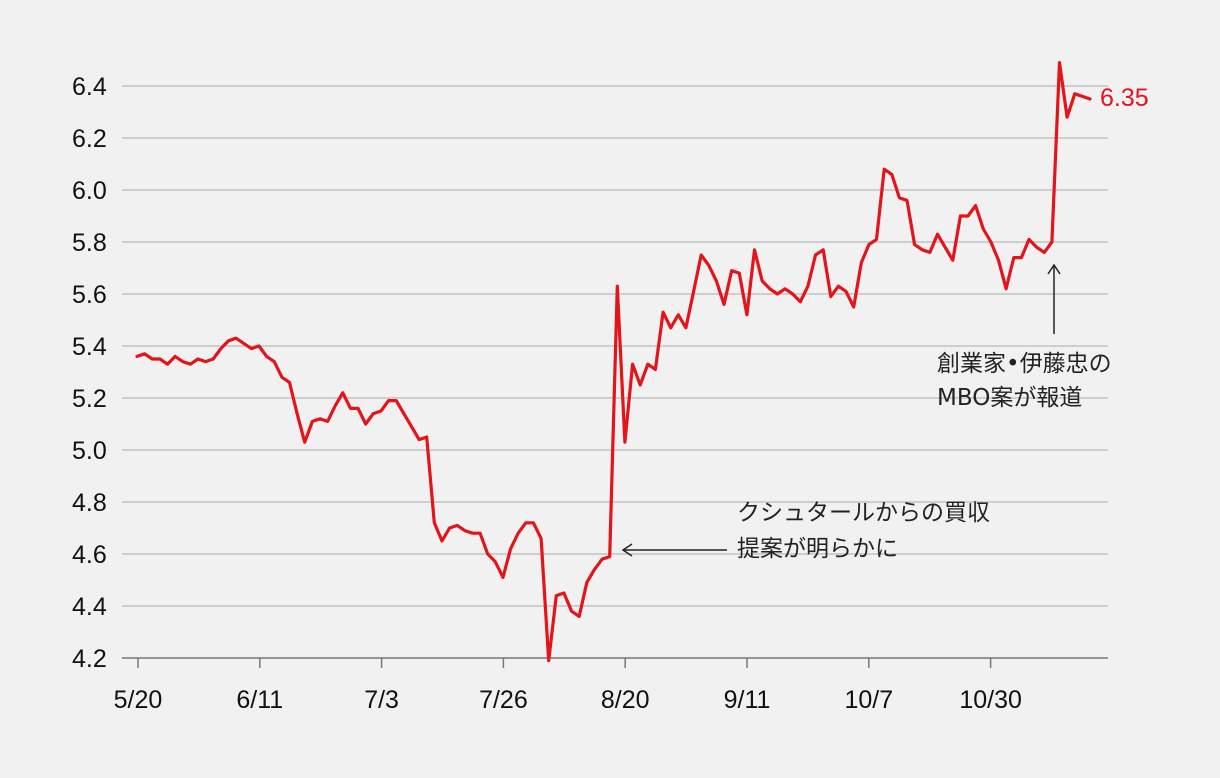 The image size is (1220, 778). What do you see at coordinates (89, 87) in the screenshot?
I see `y-tick-label: 6.4` at bounding box center [89, 87].